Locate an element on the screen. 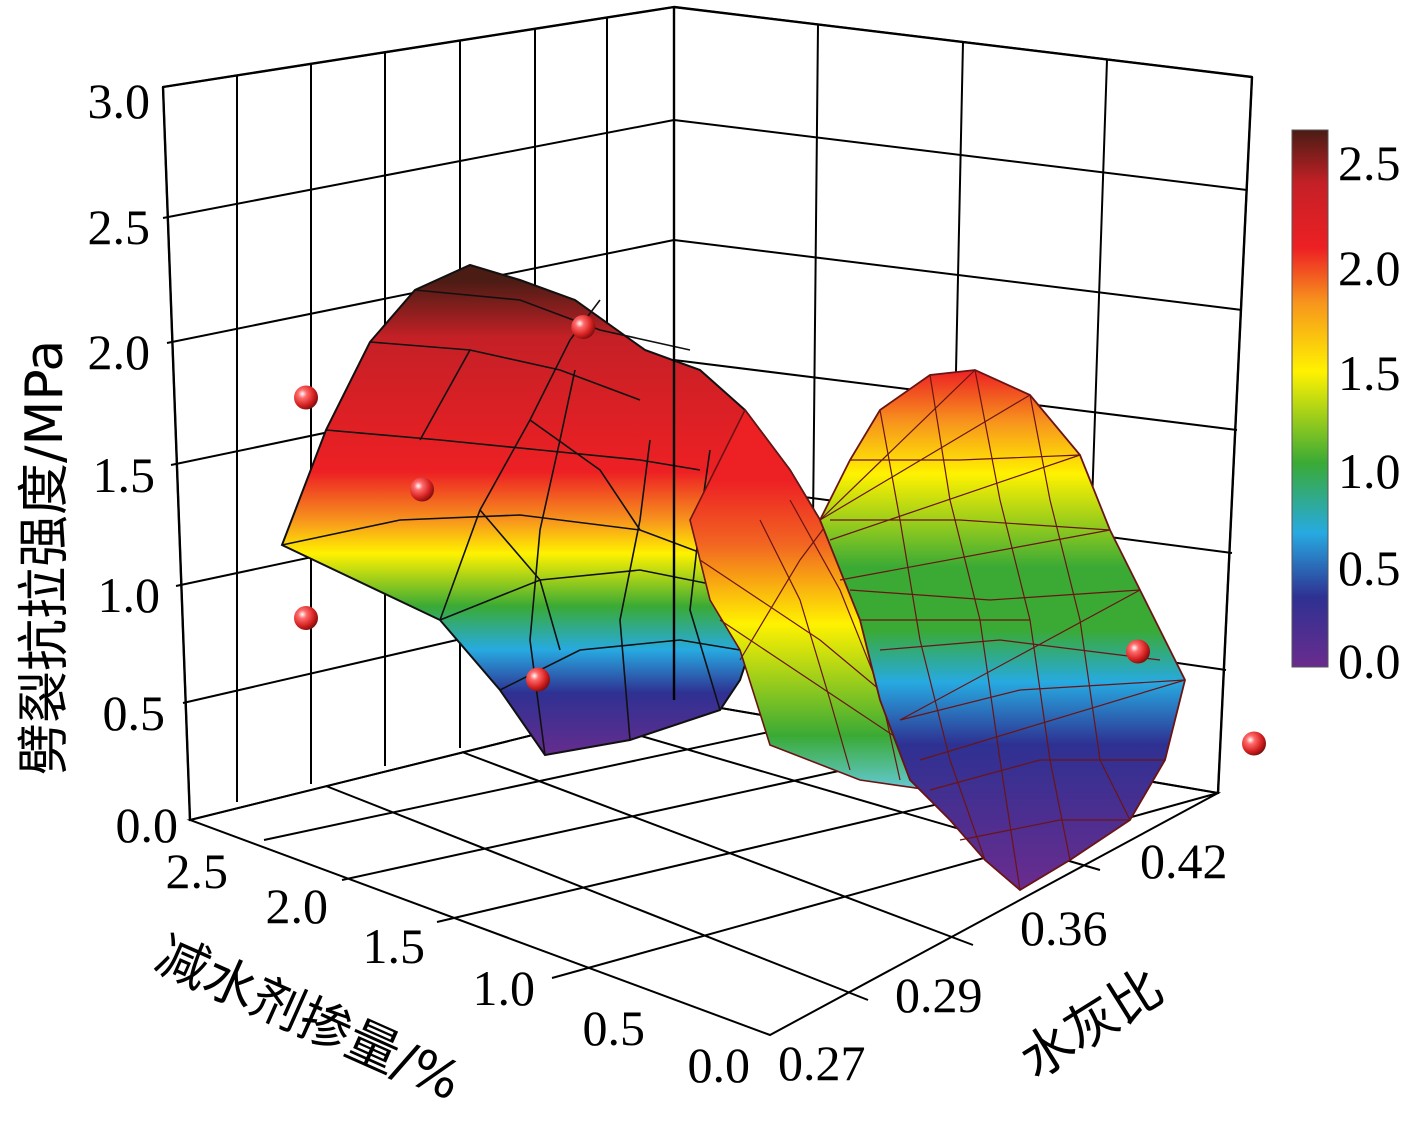 Image resolution: width=1417 pixels, height=1134 pixels. y-axis-ticks: 0.27 0.29 0.36 0.42 is located at coordinates (1003, 962).